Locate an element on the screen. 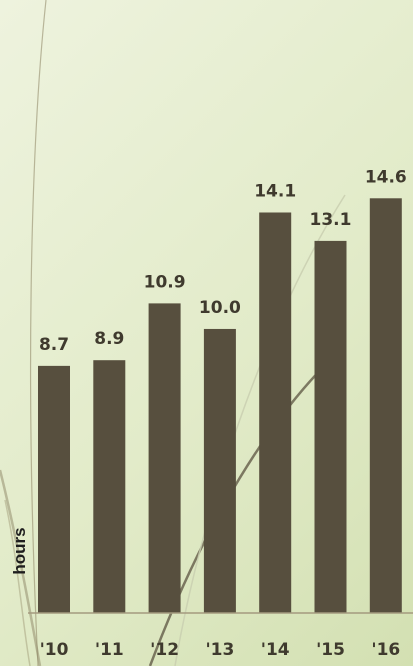 The width and height of the screenshot is (413, 666). value-label-1: 8.9 is located at coordinates (109, 339).